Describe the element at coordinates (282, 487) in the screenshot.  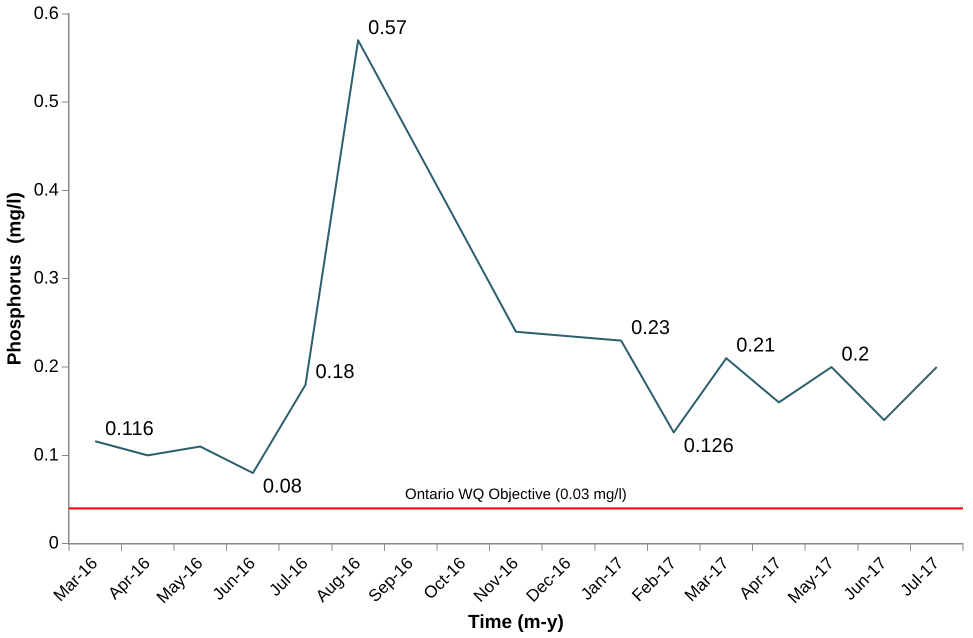
I see `data-label: 0.08` at that location.